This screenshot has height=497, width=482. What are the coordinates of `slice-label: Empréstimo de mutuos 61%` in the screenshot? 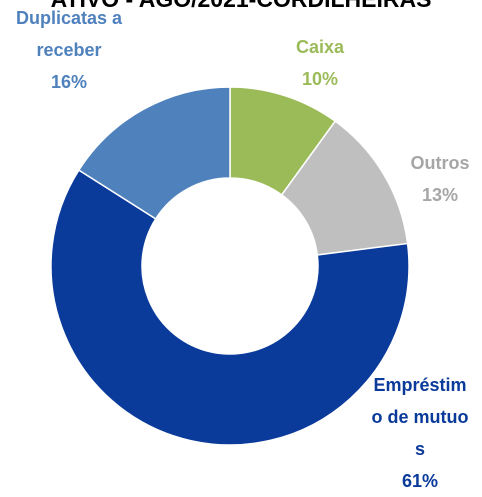 It's located at (420, 433).